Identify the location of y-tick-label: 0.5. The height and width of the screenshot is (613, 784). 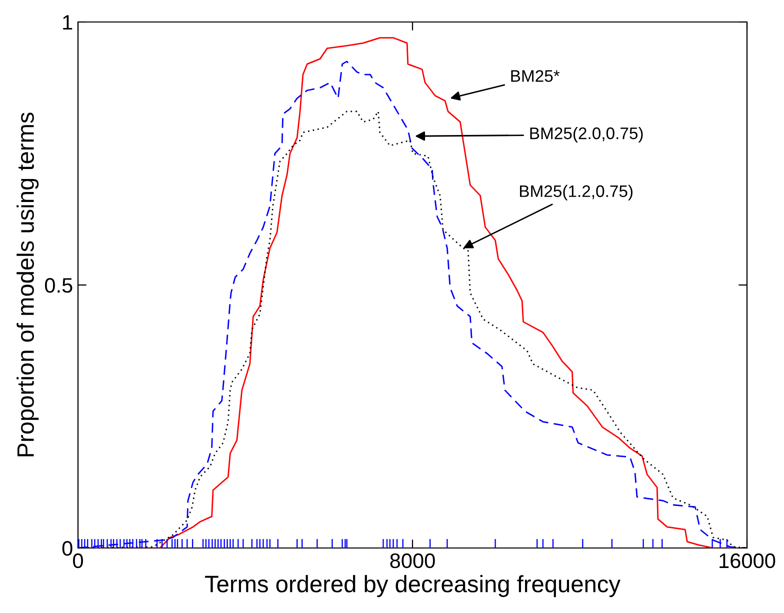
(58, 285).